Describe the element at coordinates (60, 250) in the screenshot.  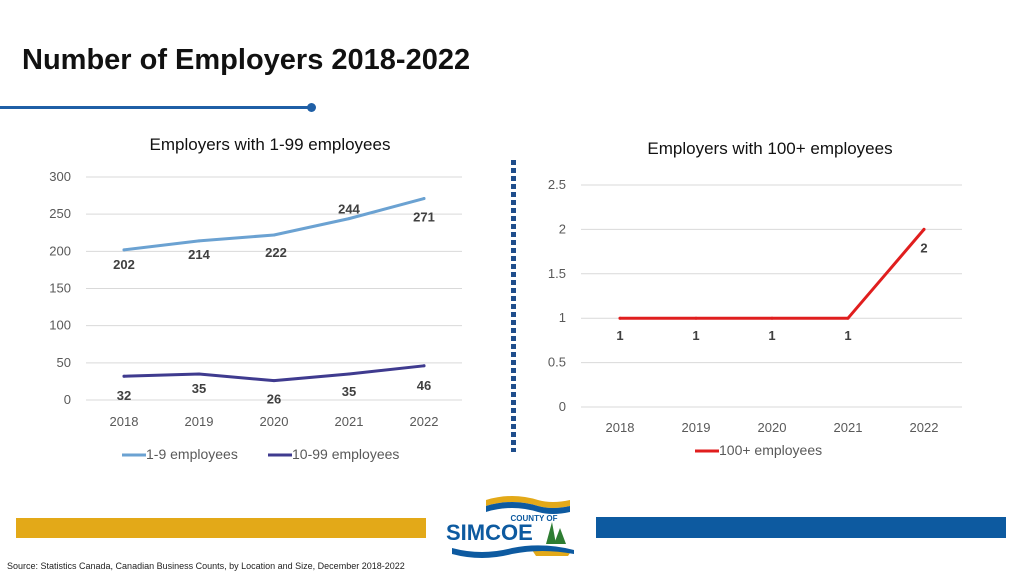
I see `y-tick-label: 200` at that location.